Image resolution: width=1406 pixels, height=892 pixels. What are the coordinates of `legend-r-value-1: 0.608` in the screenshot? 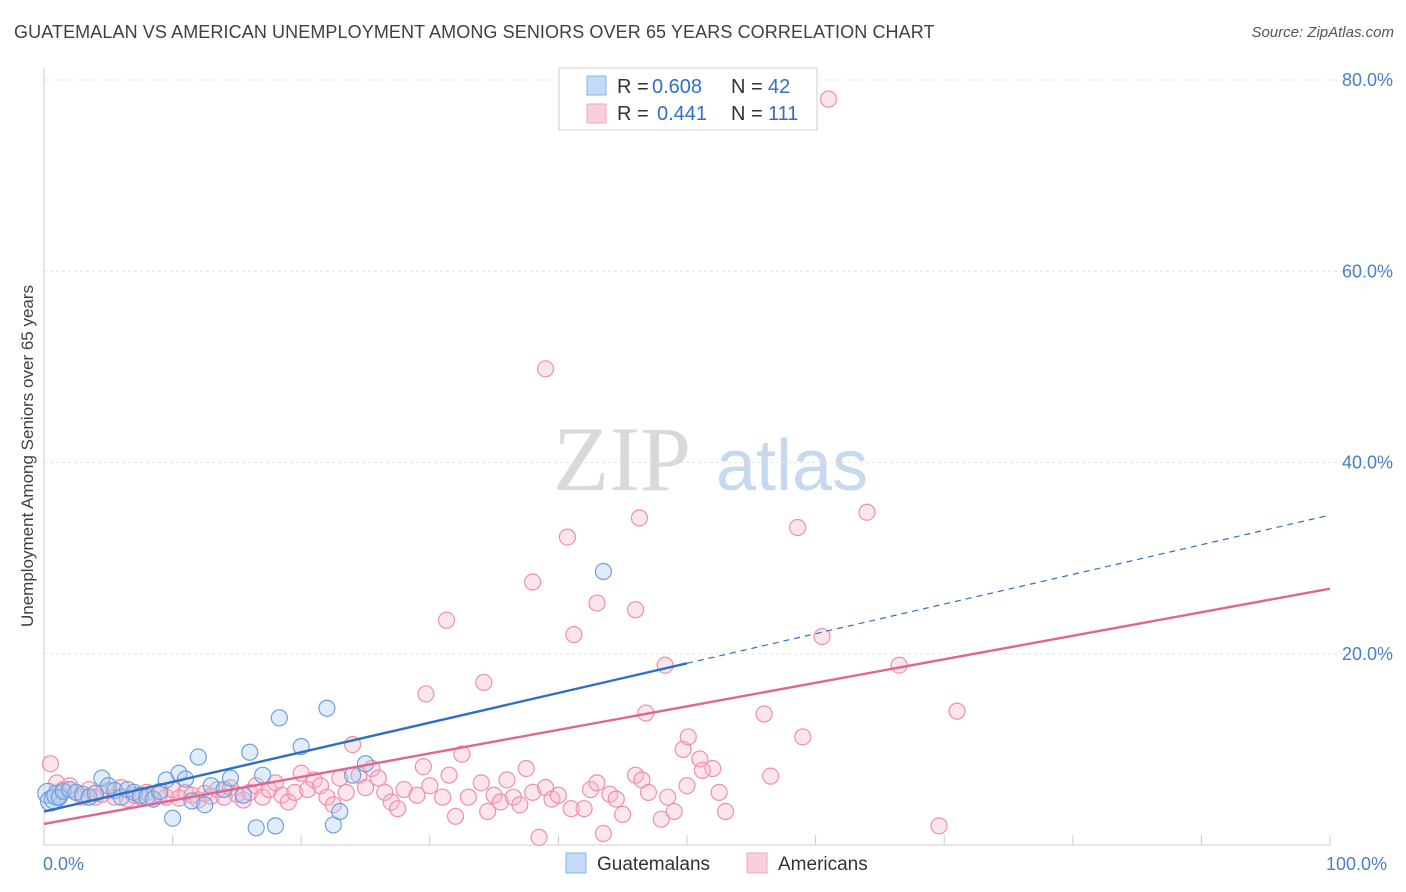 It's located at (677, 87).